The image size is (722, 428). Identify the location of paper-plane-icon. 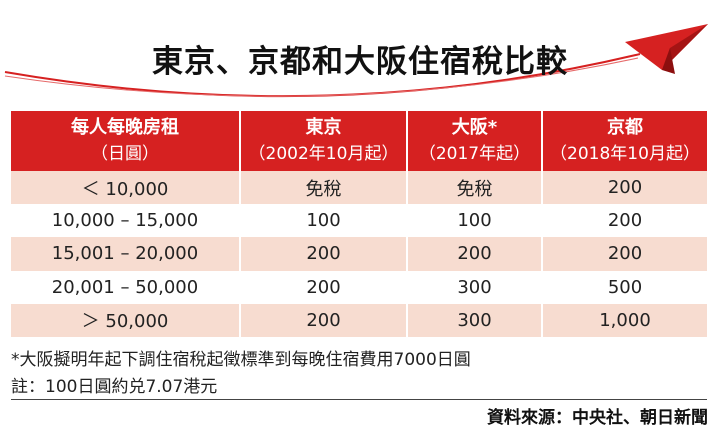
(666, 49).